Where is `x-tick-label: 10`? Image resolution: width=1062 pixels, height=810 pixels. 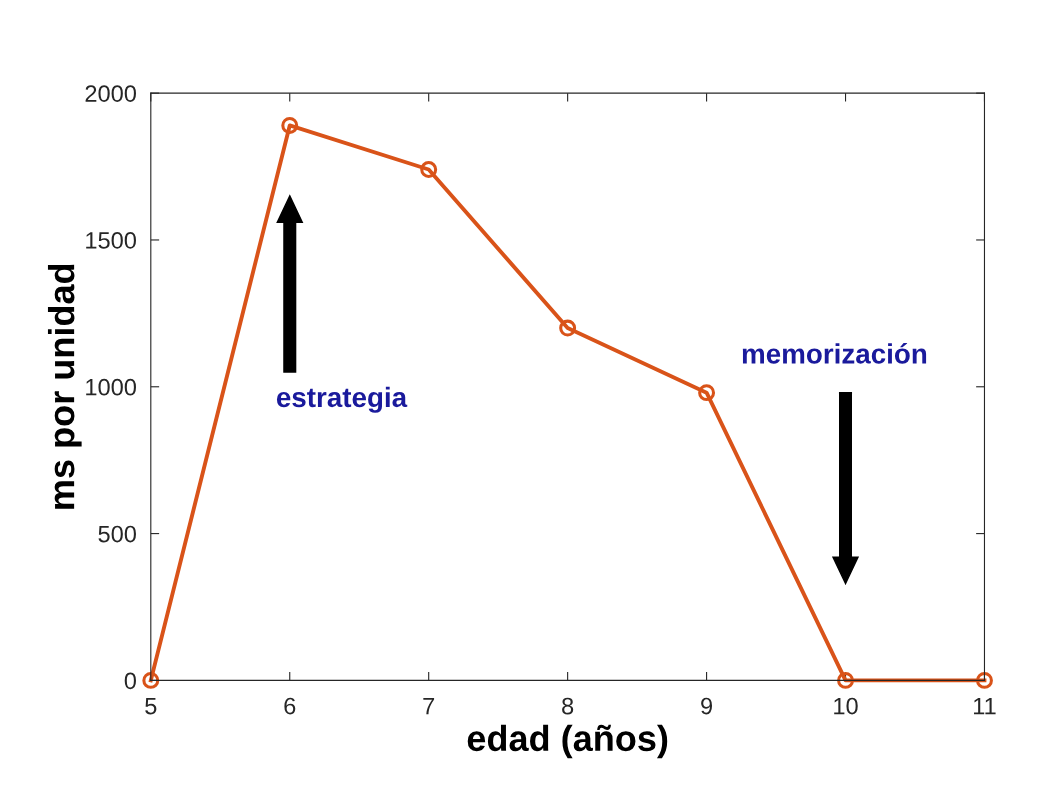 x-tick-label: 10 is located at coordinates (846, 706).